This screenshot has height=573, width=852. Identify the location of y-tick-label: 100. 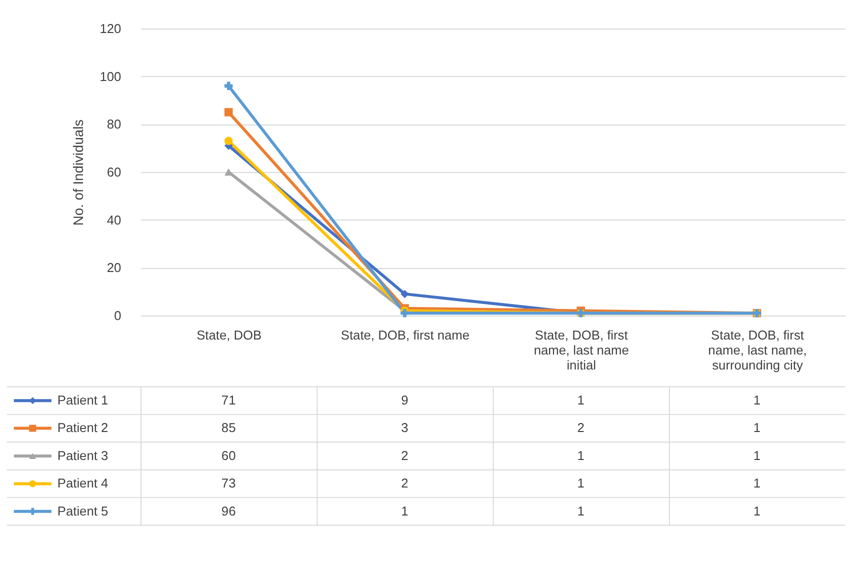
(111, 76).